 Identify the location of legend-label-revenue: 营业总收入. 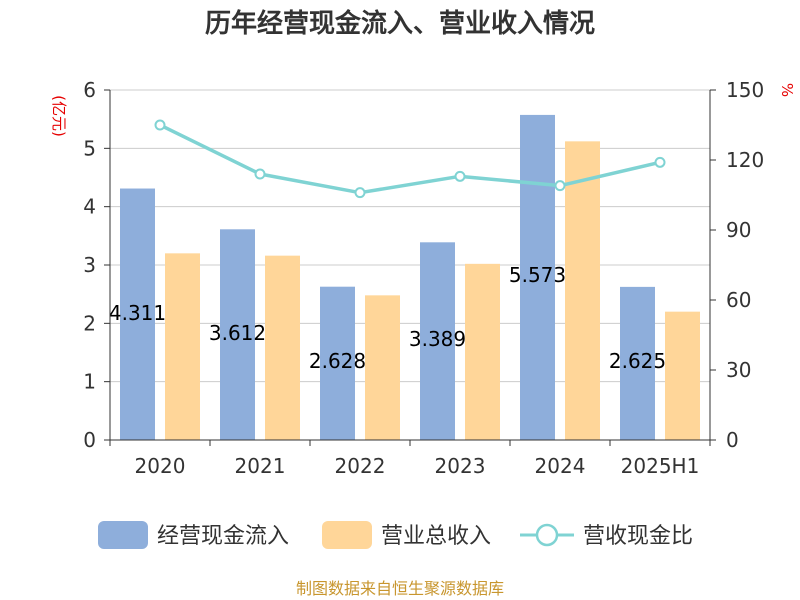
(436, 536).